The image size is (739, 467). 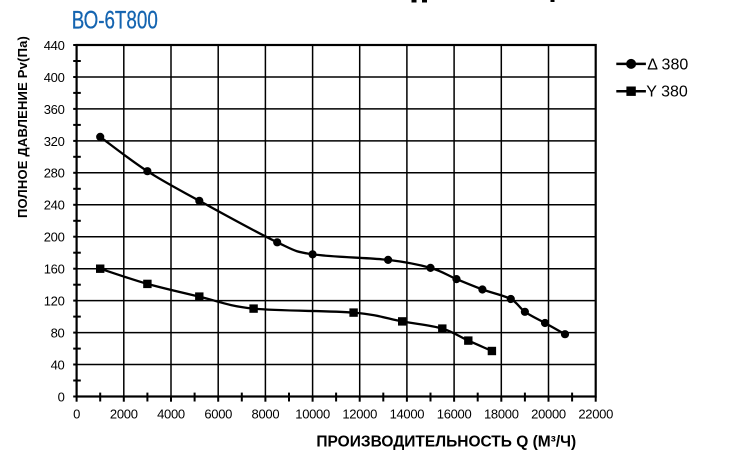 I want to click on svg-text: 120, so click(x=54, y=301).